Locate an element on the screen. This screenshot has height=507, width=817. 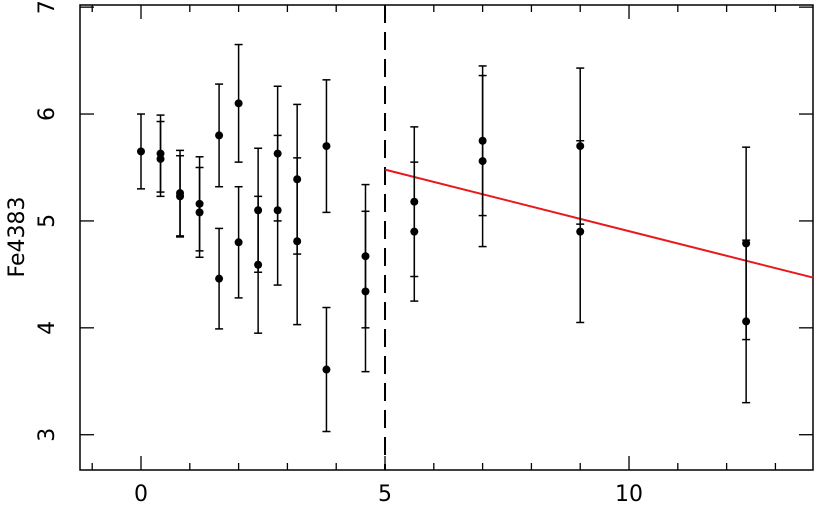
x-tick-label: 0 is located at coordinates (141, 494).